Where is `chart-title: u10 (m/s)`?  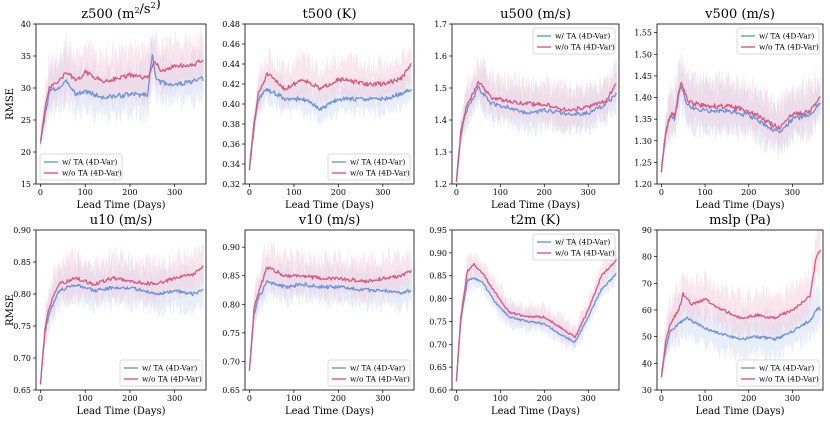
chart-title: u10 (m/s) is located at coordinates (121, 220).